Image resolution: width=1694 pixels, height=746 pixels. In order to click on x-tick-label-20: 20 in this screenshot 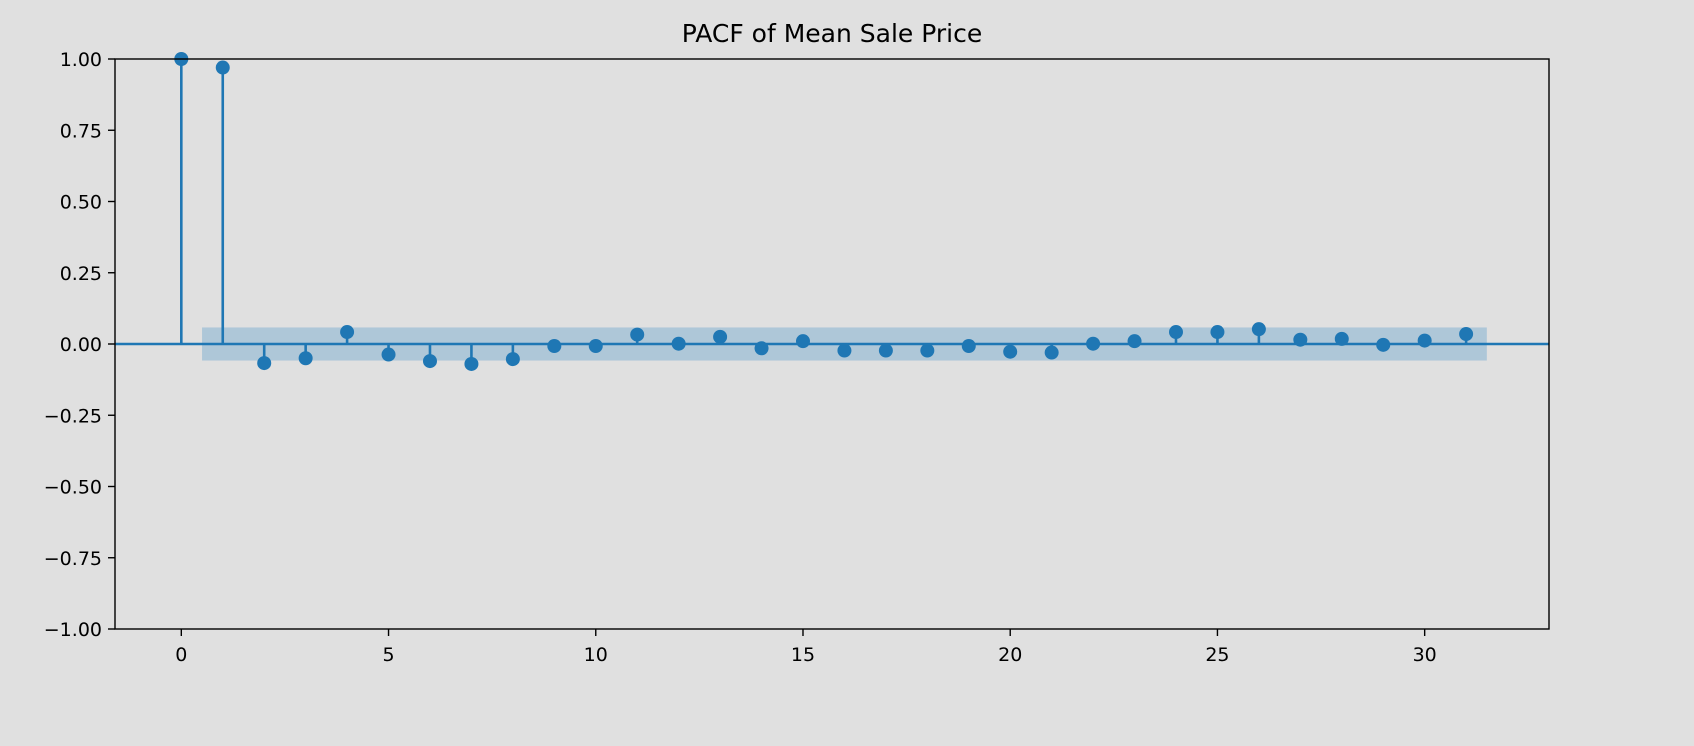, I will do `click(1010, 655)`.